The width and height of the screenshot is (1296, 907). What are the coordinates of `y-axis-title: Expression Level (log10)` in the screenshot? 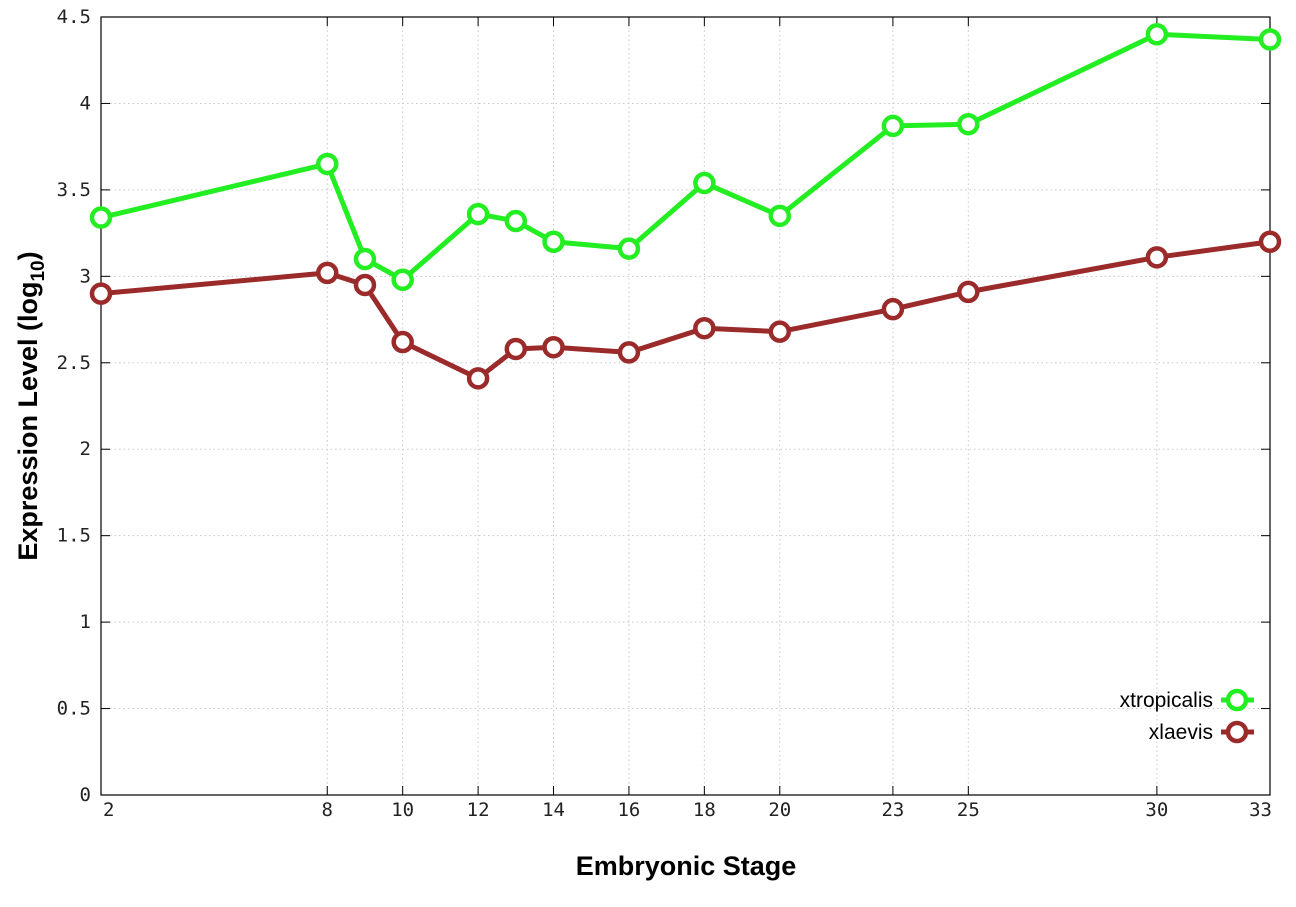 It's located at (31, 405).